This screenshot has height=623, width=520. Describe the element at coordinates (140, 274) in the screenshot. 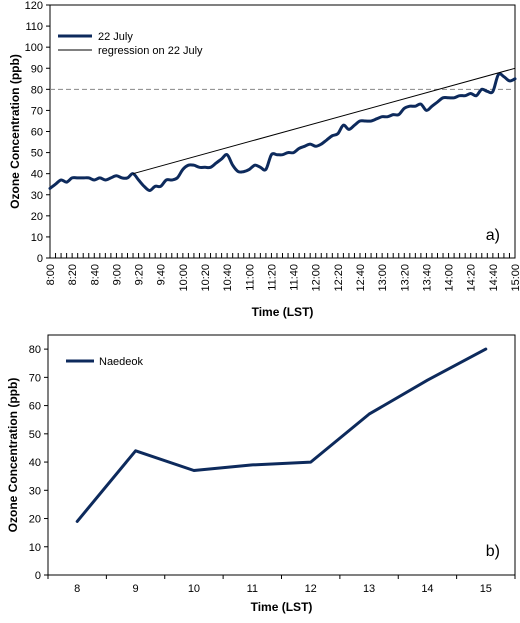

I see `x-tick-label: 9:20` at that location.